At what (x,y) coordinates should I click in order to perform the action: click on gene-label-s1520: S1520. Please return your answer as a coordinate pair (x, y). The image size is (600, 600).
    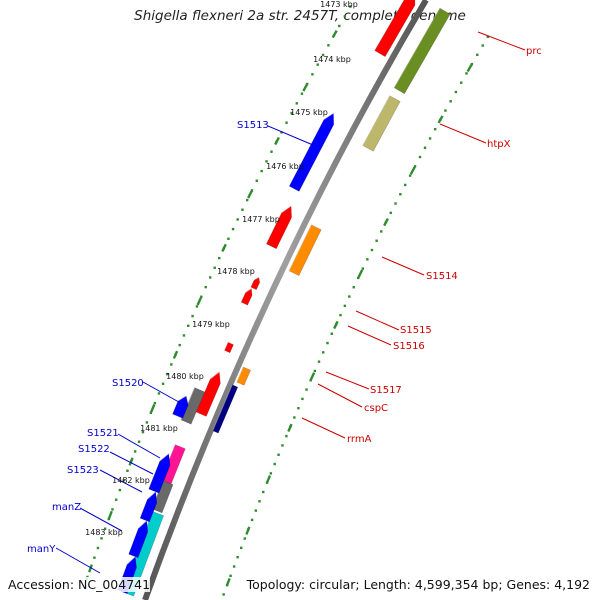
    Looking at the image, I should click on (128, 383).